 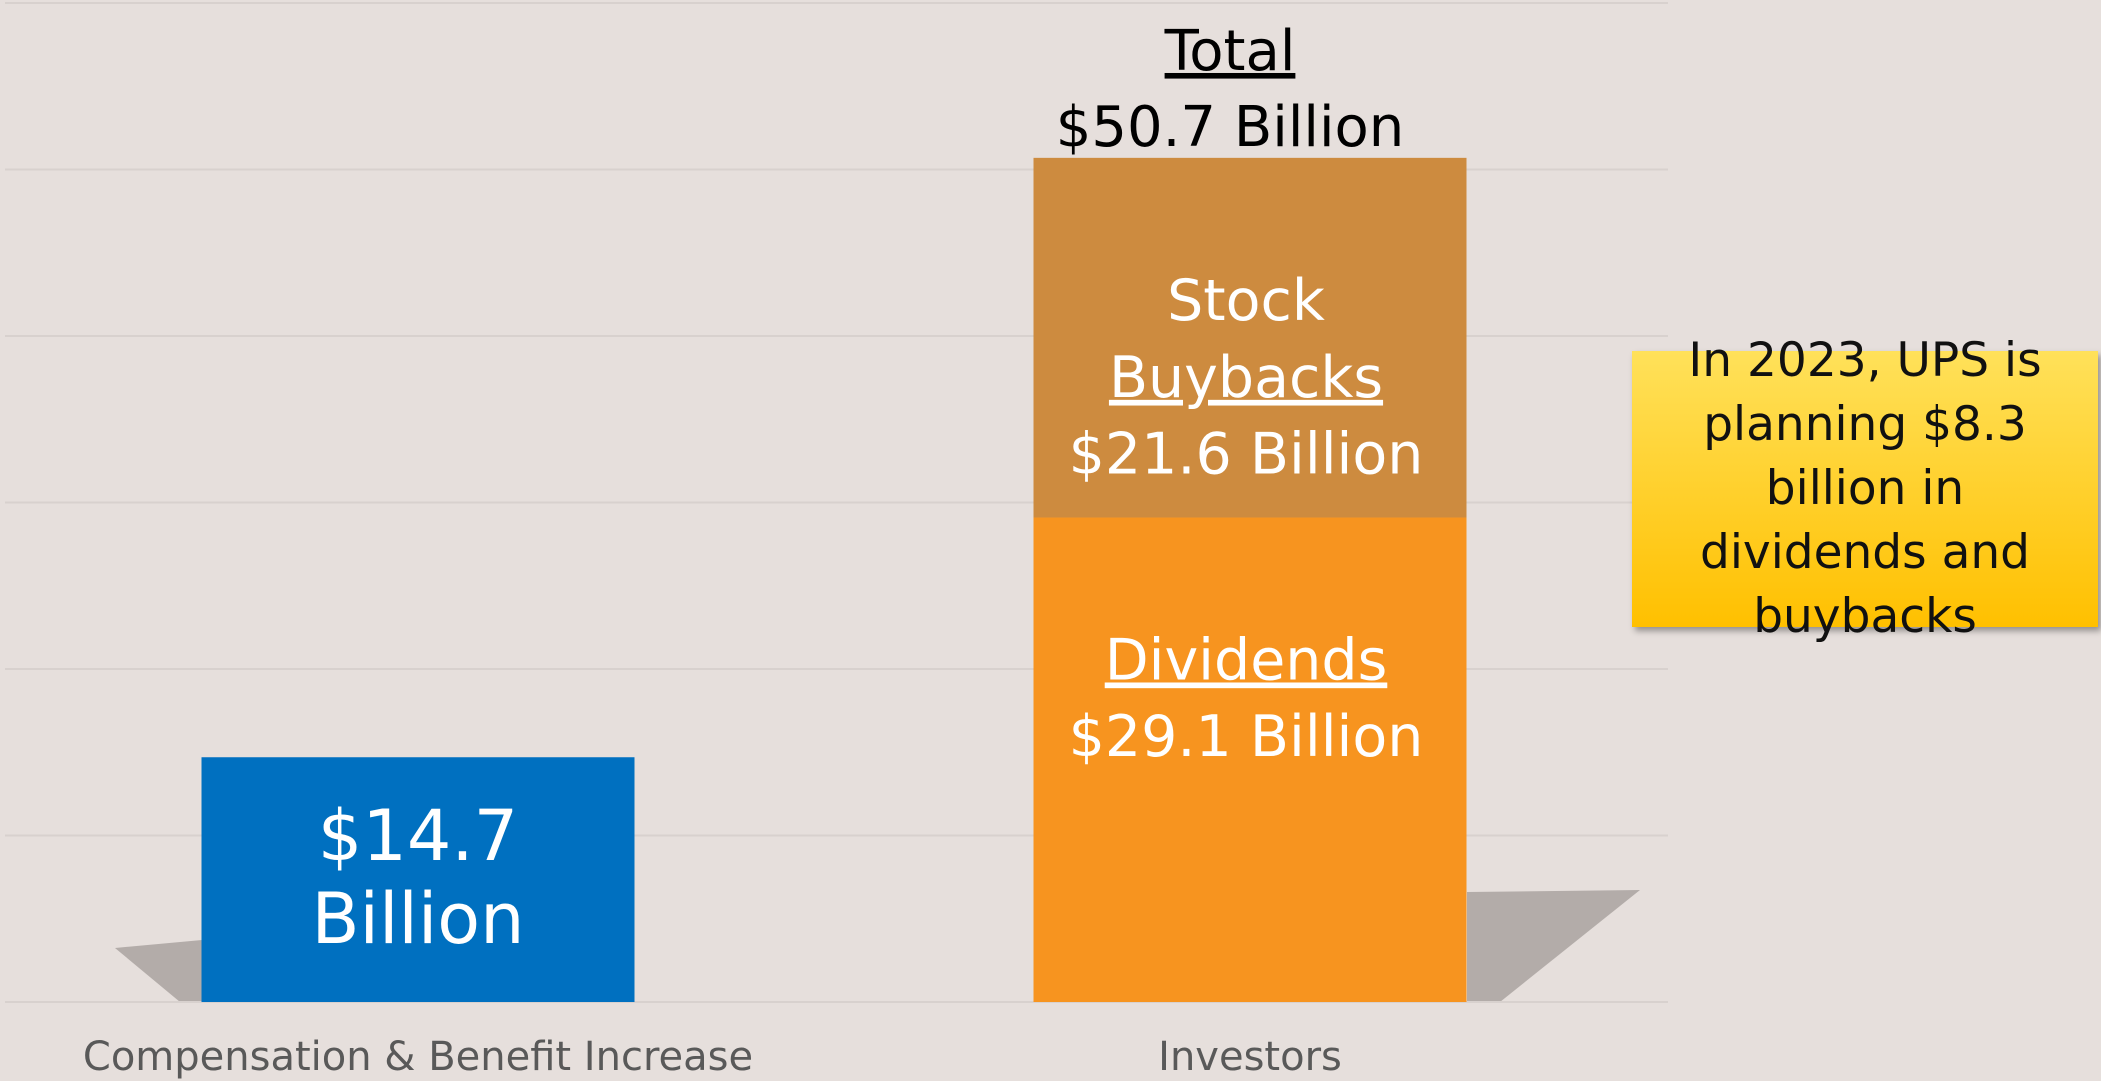 I want to click on value-label: $14.7 Billion, so click(x=417, y=877).